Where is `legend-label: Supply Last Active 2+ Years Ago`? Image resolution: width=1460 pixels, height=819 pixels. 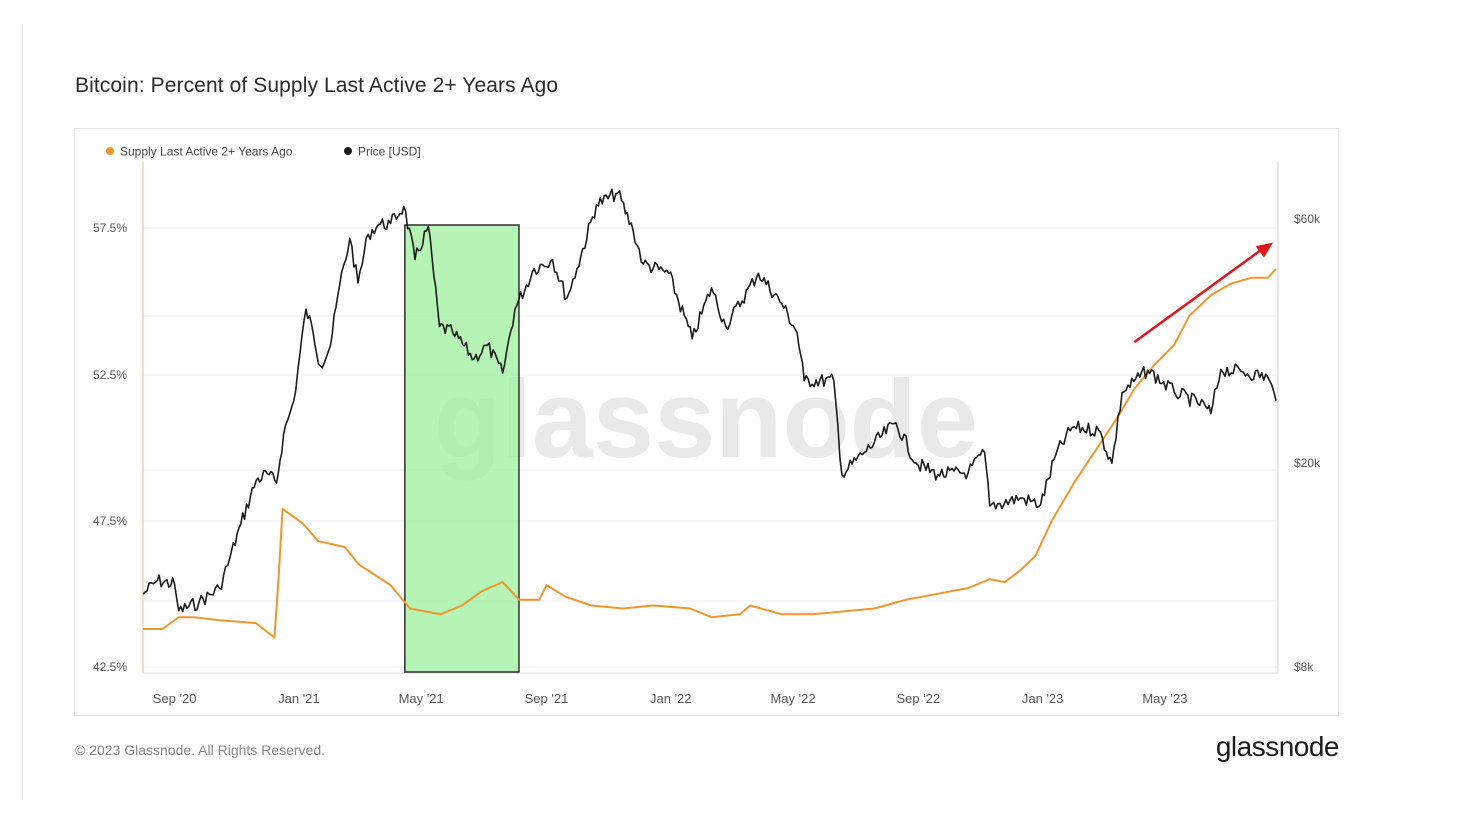
legend-label: Supply Last Active 2+ Years Ago is located at coordinates (206, 152).